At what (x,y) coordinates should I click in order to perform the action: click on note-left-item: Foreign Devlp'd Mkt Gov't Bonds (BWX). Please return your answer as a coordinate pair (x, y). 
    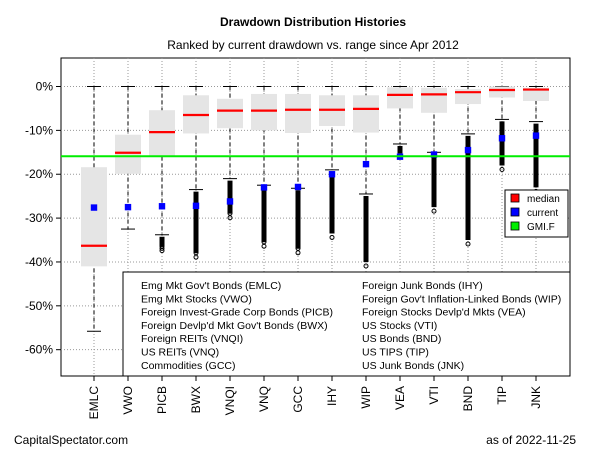
    Looking at the image, I should click on (234, 326).